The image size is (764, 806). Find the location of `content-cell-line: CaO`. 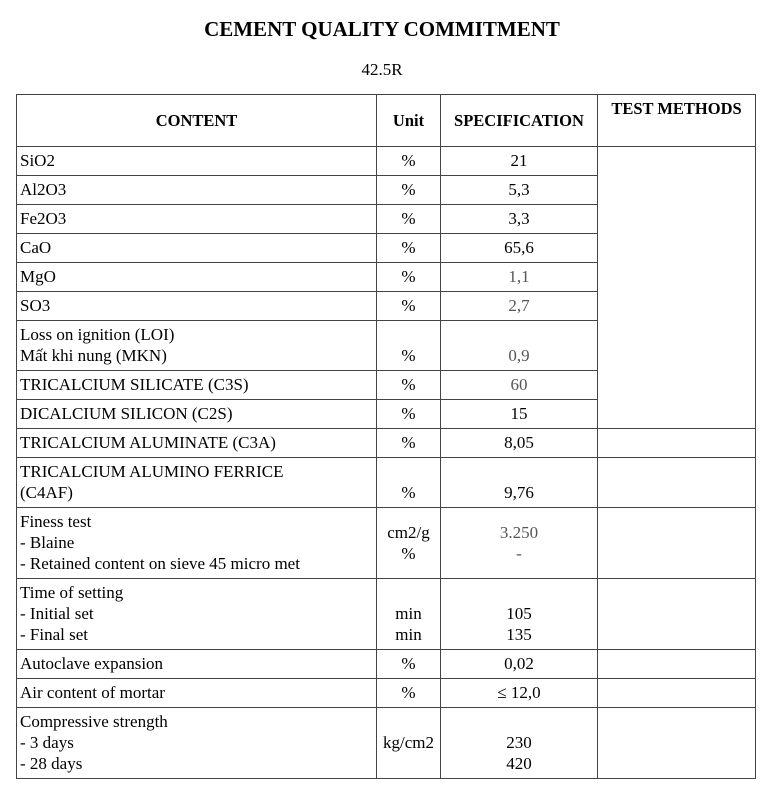

content-cell-line: CaO is located at coordinates (36, 247).